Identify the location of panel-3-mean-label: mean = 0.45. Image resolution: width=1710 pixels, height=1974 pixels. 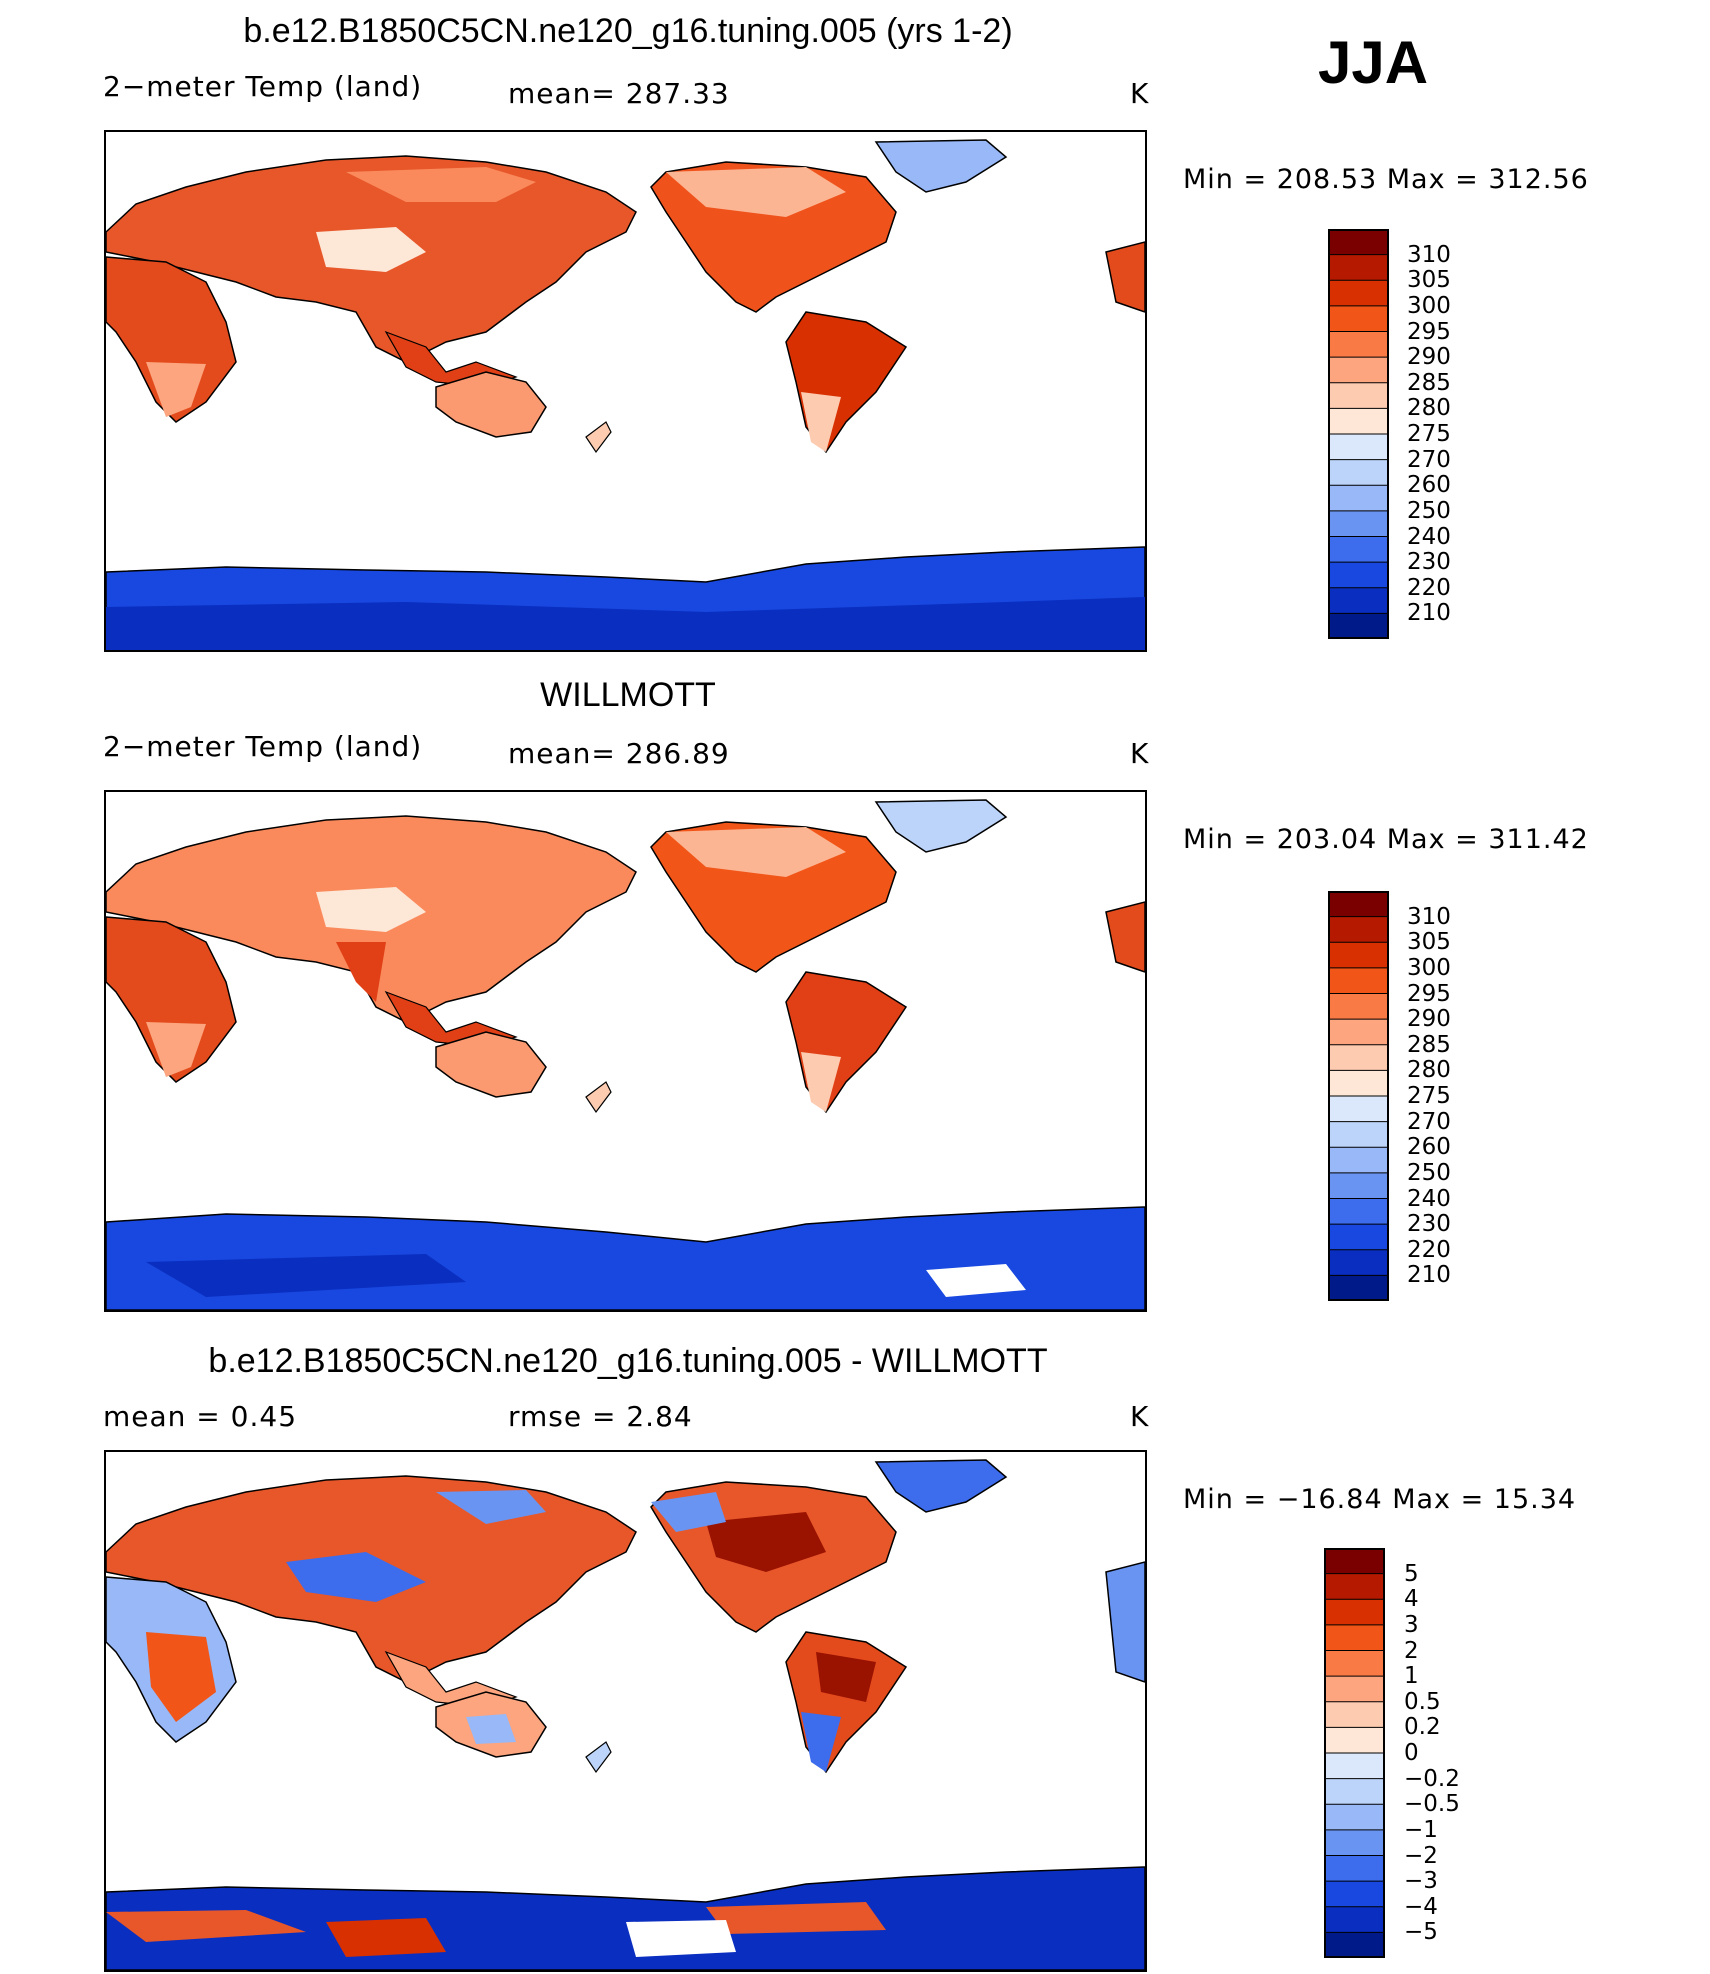
(200, 1416).